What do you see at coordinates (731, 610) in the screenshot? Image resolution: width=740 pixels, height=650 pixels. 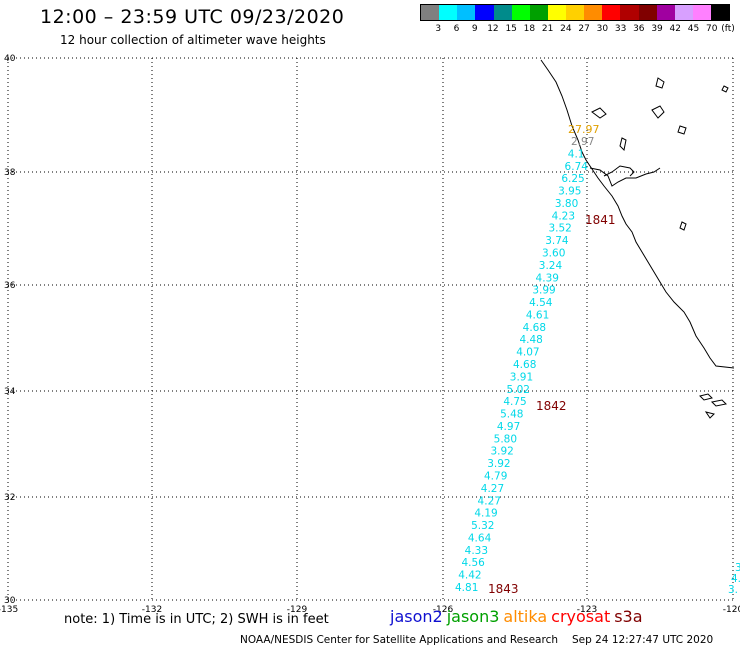 I see `longitude-label: -120` at bounding box center [731, 610].